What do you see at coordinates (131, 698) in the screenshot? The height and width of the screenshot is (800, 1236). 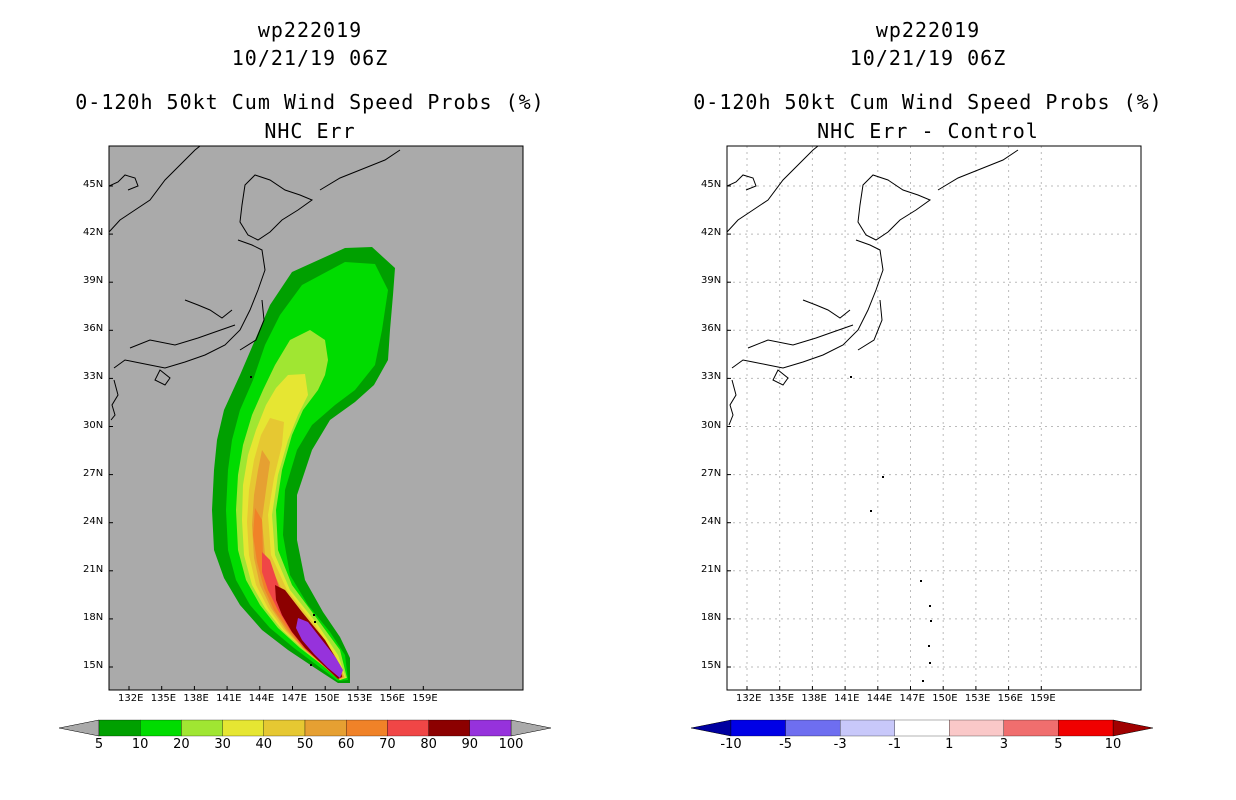 I see `left-lon-label: 132E` at bounding box center [131, 698].